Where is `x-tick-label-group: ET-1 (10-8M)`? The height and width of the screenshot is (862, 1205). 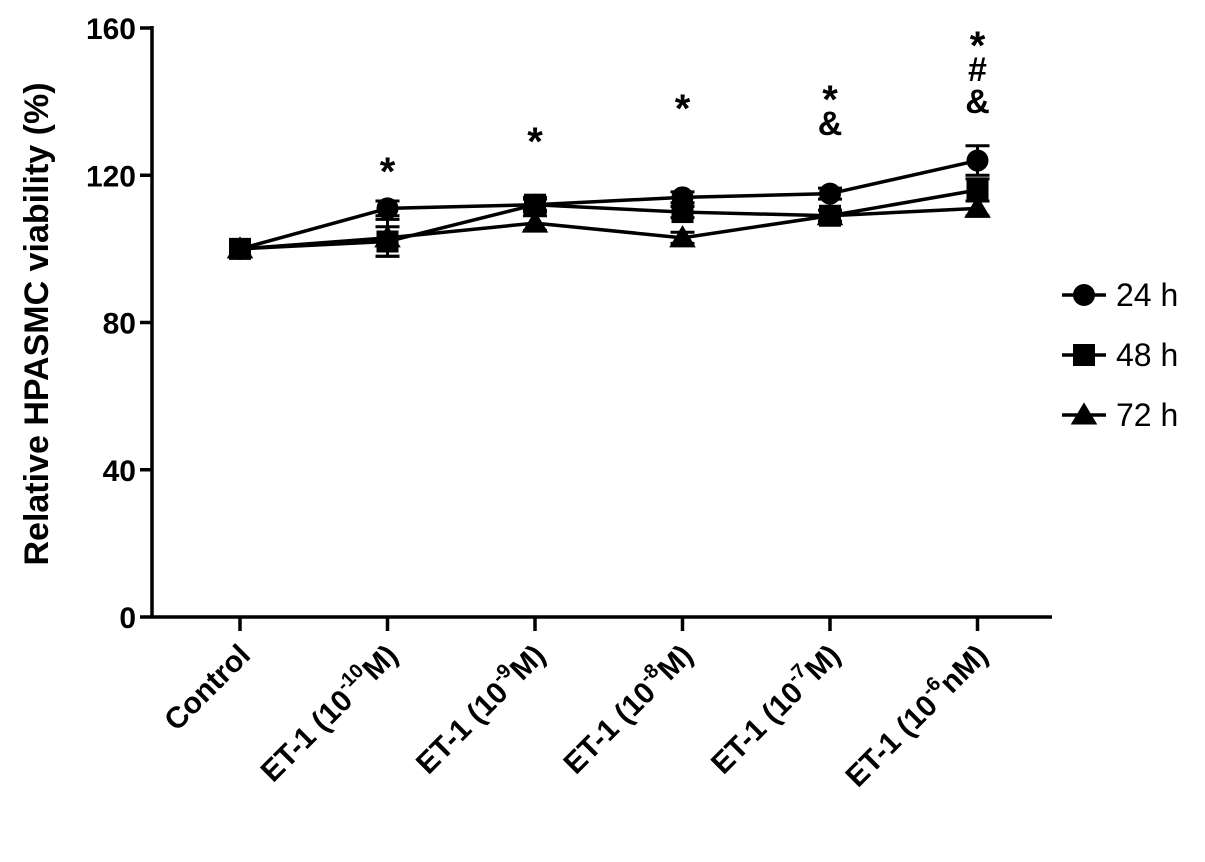
x-tick-label-group: ET-1 (10-8M) is located at coordinates (627, 708).